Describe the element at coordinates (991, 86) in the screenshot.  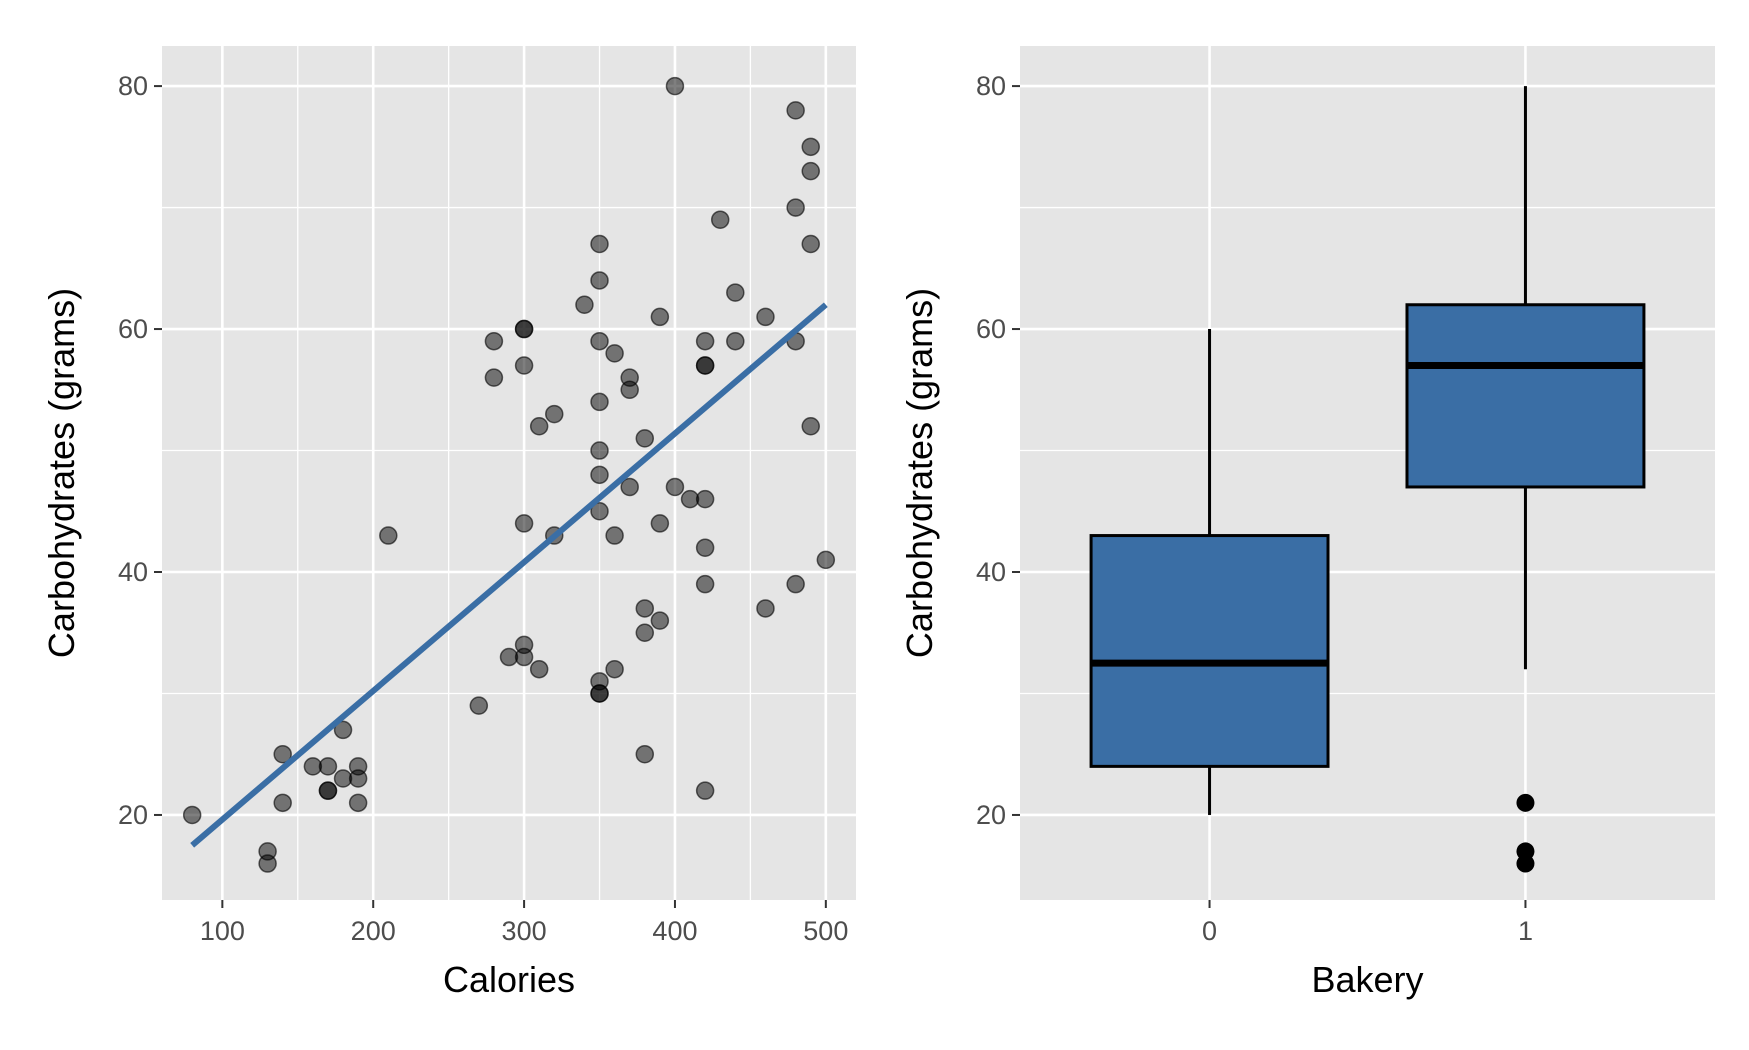
I see `box-y-tick-label: 80` at that location.